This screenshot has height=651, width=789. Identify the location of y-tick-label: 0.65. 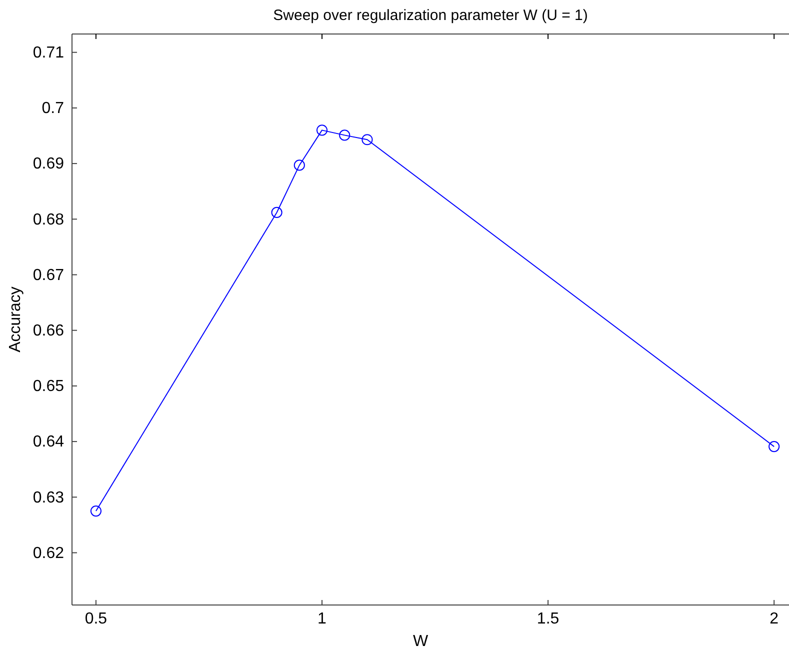
(48, 387).